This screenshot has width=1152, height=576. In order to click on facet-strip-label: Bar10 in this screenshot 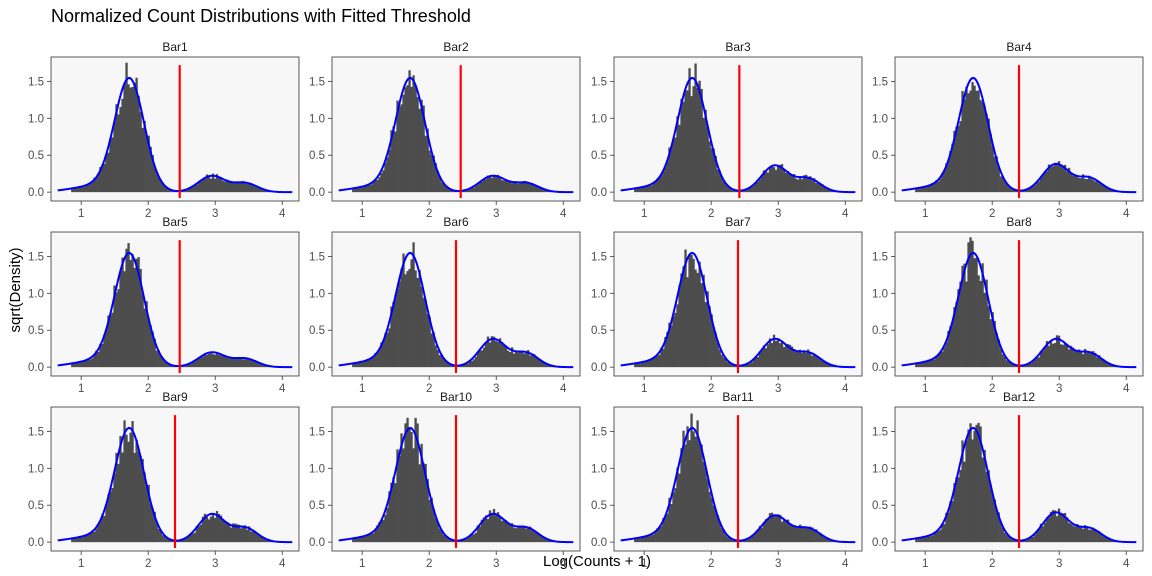, I will do `click(456, 397)`.